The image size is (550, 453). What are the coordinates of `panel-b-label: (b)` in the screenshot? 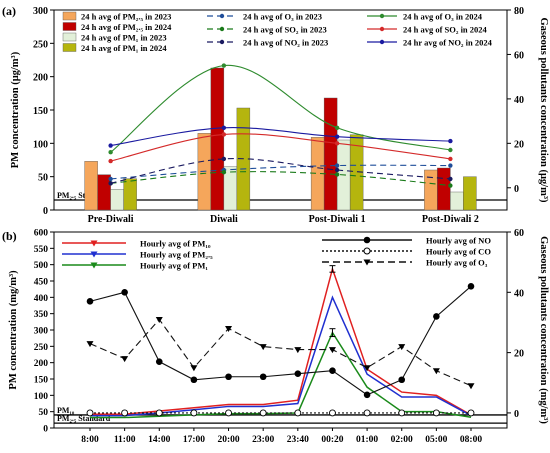 It's located at (9, 236).